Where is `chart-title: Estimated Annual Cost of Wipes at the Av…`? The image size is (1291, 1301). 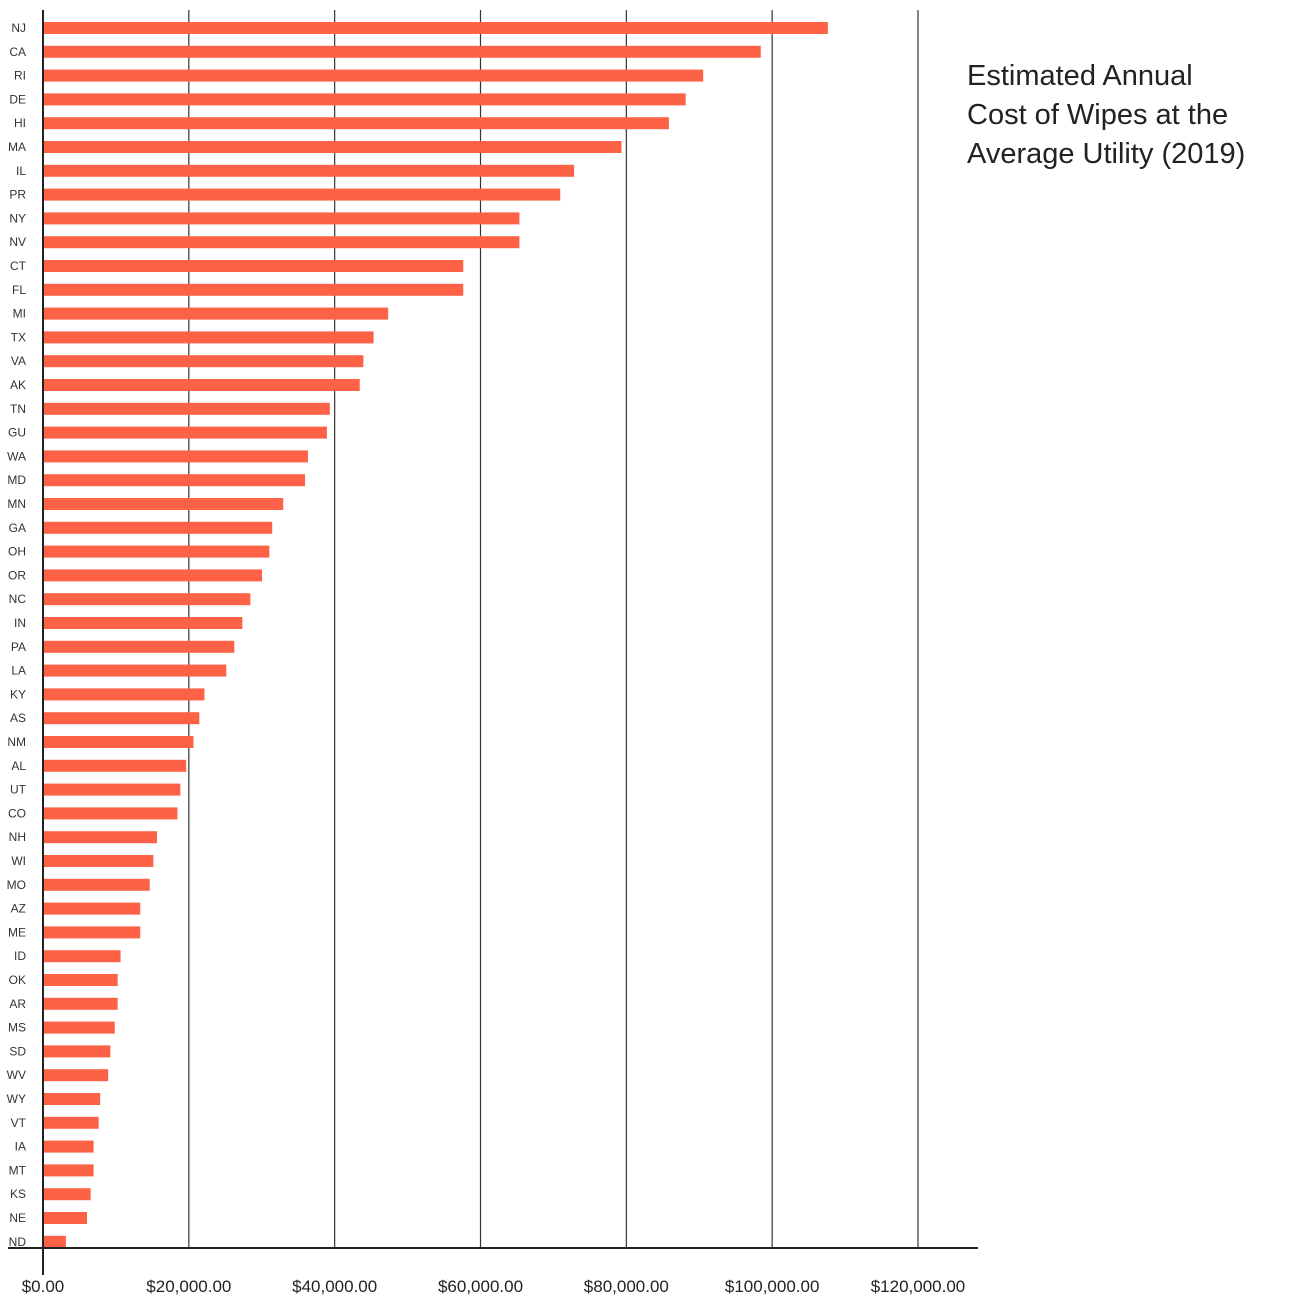
chart-title: Estimated Annual Cost of Wipes at the Av… is located at coordinates (1106, 115).